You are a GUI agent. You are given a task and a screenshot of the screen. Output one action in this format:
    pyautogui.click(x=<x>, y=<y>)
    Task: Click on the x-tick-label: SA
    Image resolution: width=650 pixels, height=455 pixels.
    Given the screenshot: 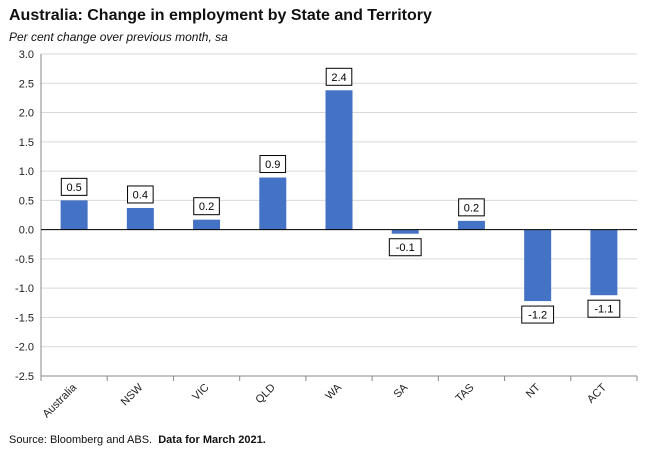 What is the action you would take?
    pyautogui.click(x=400, y=390)
    